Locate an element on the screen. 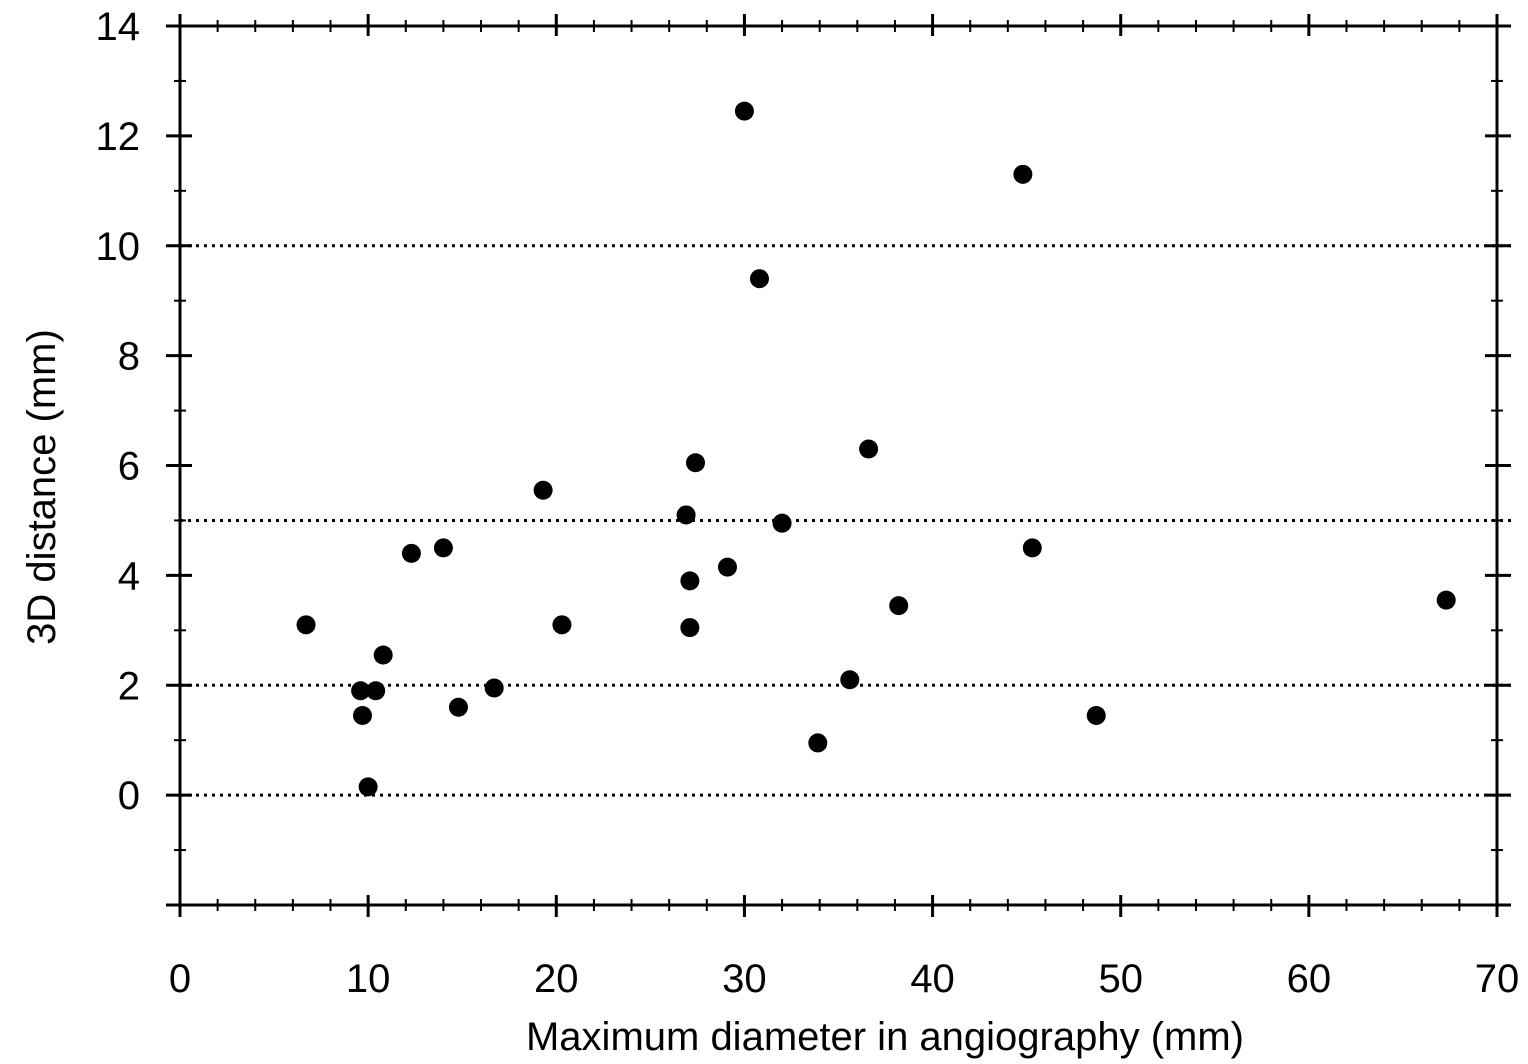 The height and width of the screenshot is (1064, 1528). y-tick-label: 8 is located at coordinates (129, 357).